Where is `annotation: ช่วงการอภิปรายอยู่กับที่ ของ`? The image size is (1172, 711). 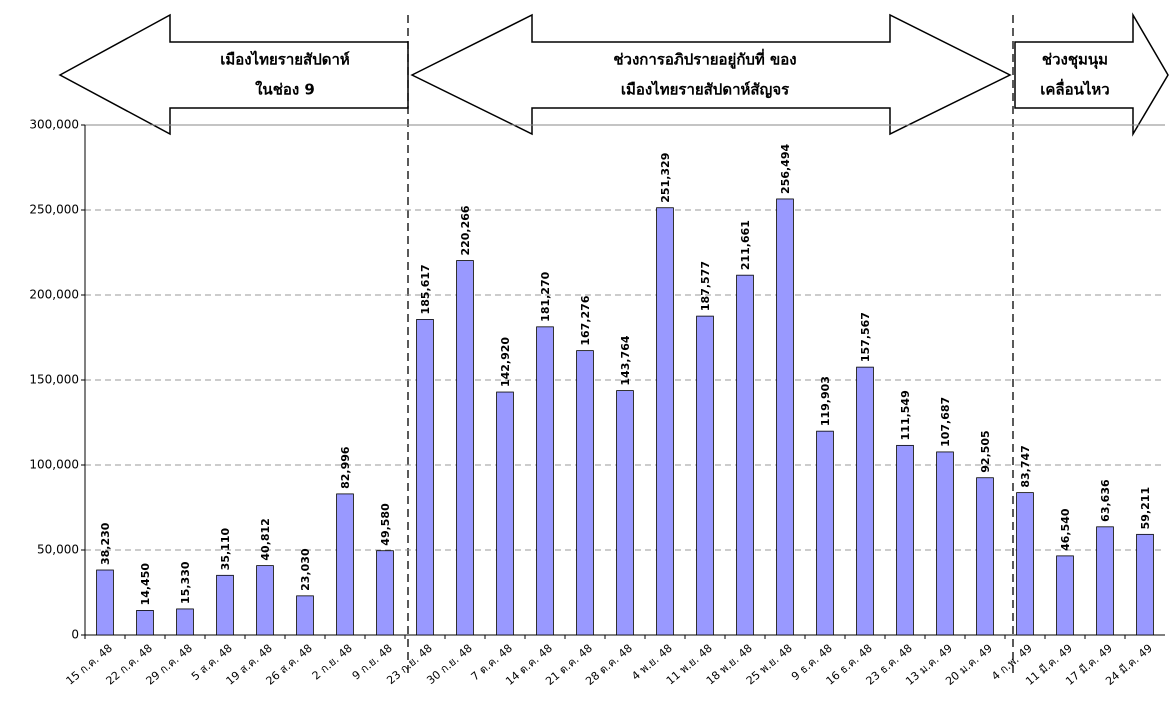 annotation: ช่วงการอภิปรายอยู่กับที่ ของ is located at coordinates (704, 59).